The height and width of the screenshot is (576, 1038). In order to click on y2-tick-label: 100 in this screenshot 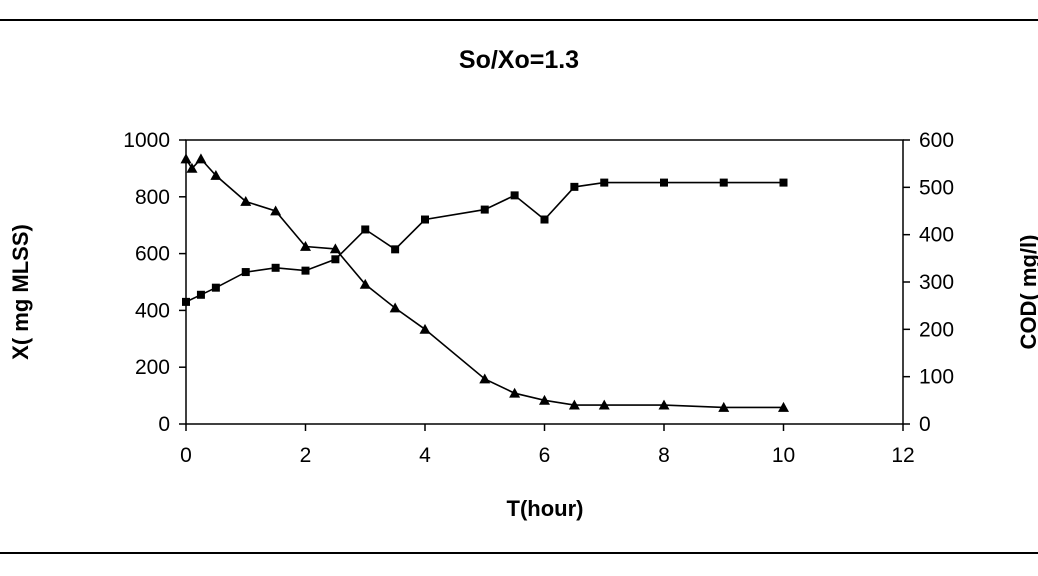, I will do `click(936, 377)`.